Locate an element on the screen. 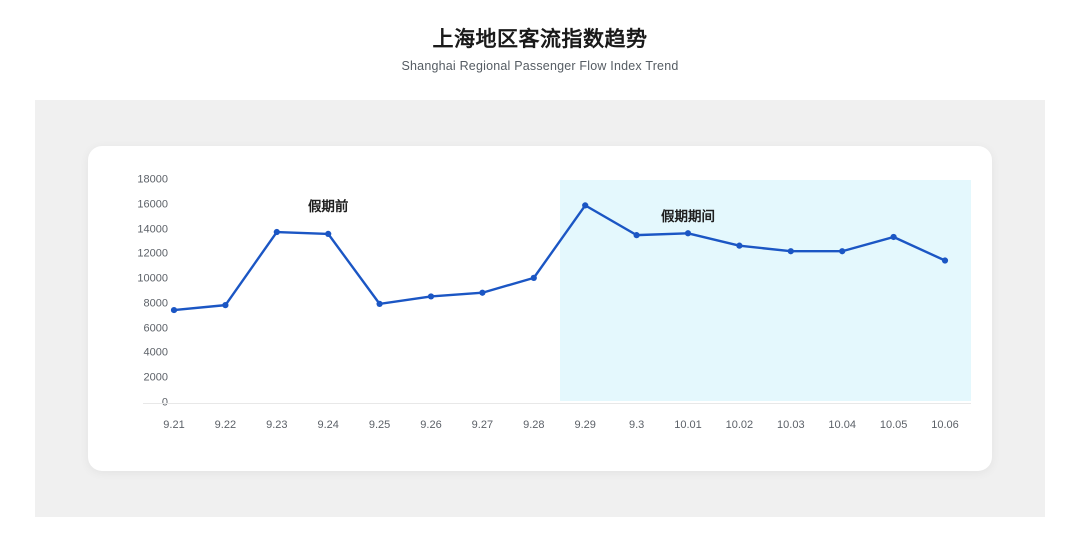 This screenshot has height=547, width=1080. x-axis-tick-label: 9.3 is located at coordinates (636, 425).